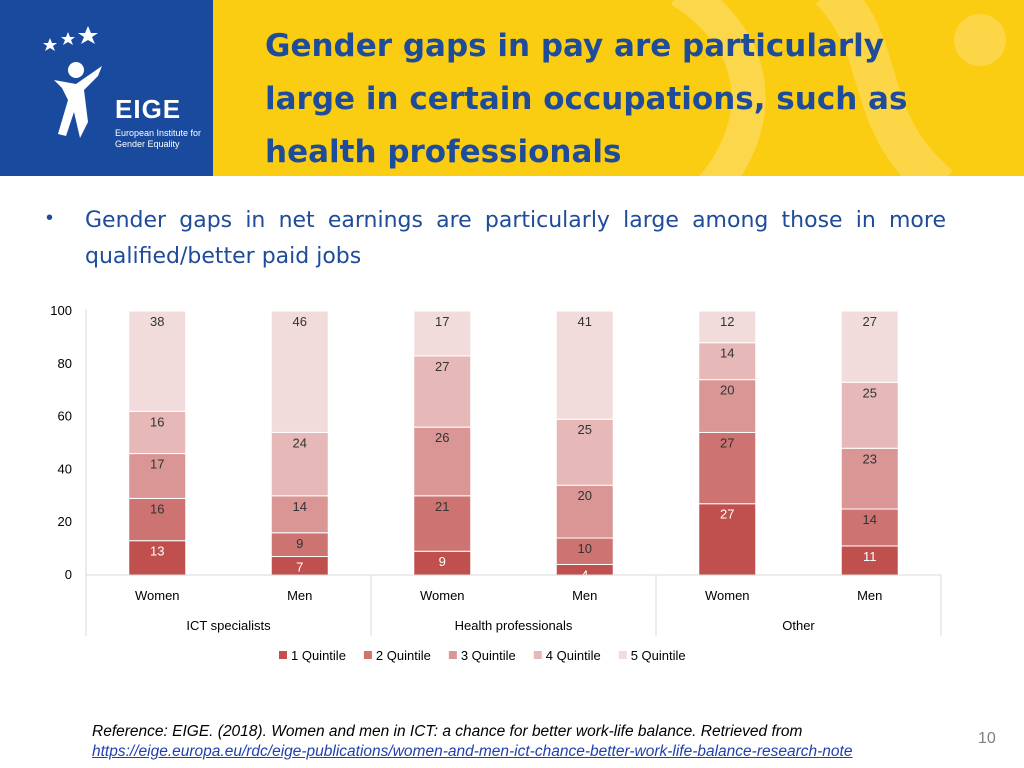 The image size is (1024, 768). I want to click on data-label: 23, so click(870, 458).